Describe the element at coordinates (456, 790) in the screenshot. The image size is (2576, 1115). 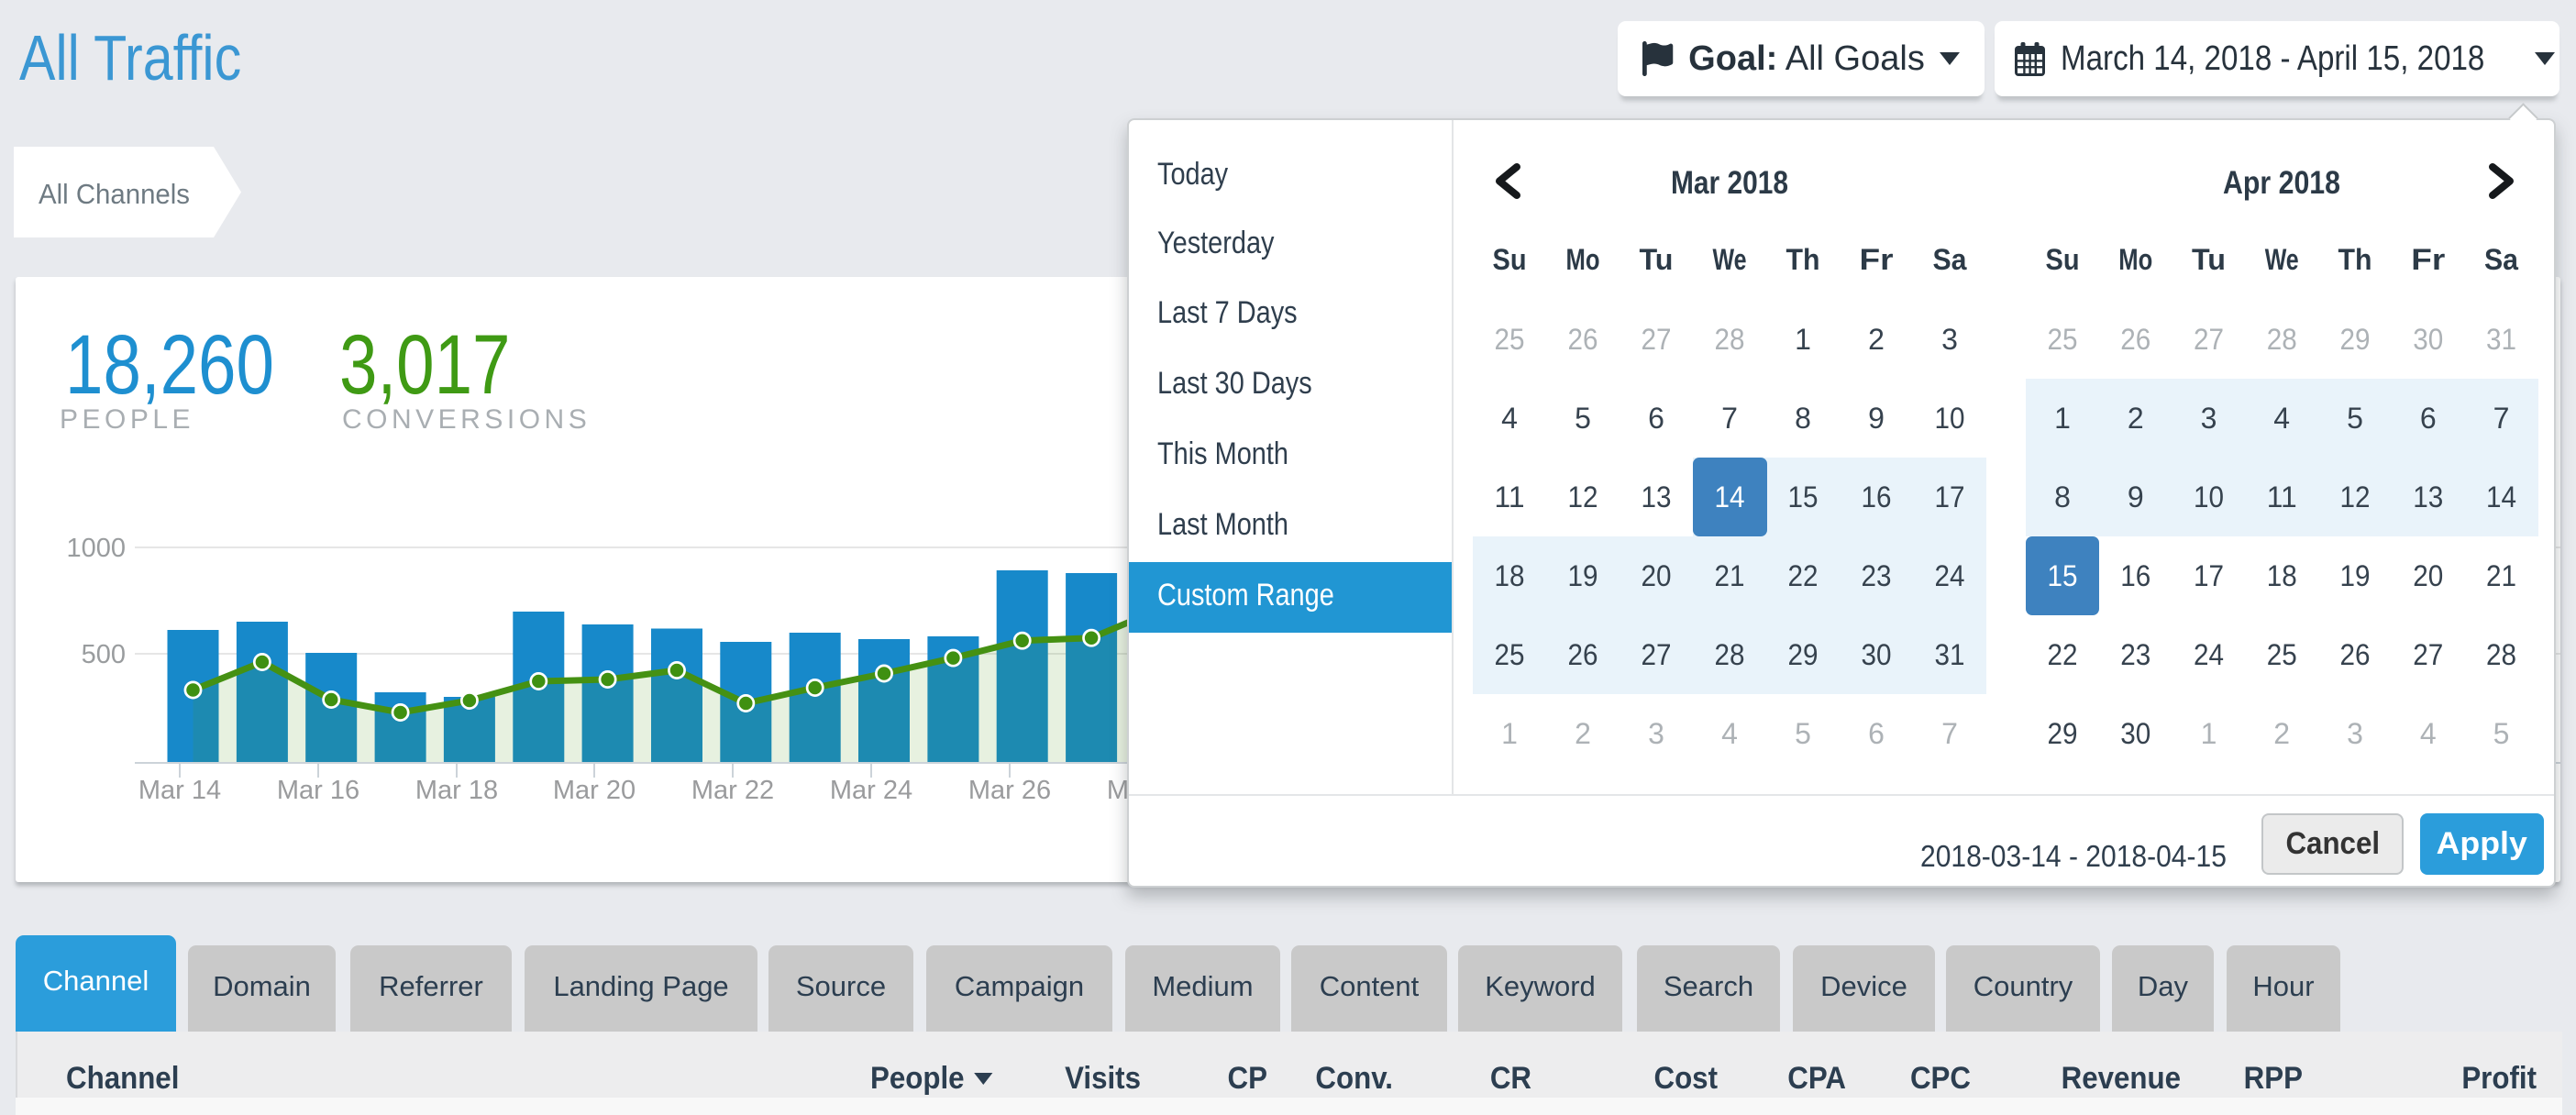
I see `svg-text: Mar 18` at that location.